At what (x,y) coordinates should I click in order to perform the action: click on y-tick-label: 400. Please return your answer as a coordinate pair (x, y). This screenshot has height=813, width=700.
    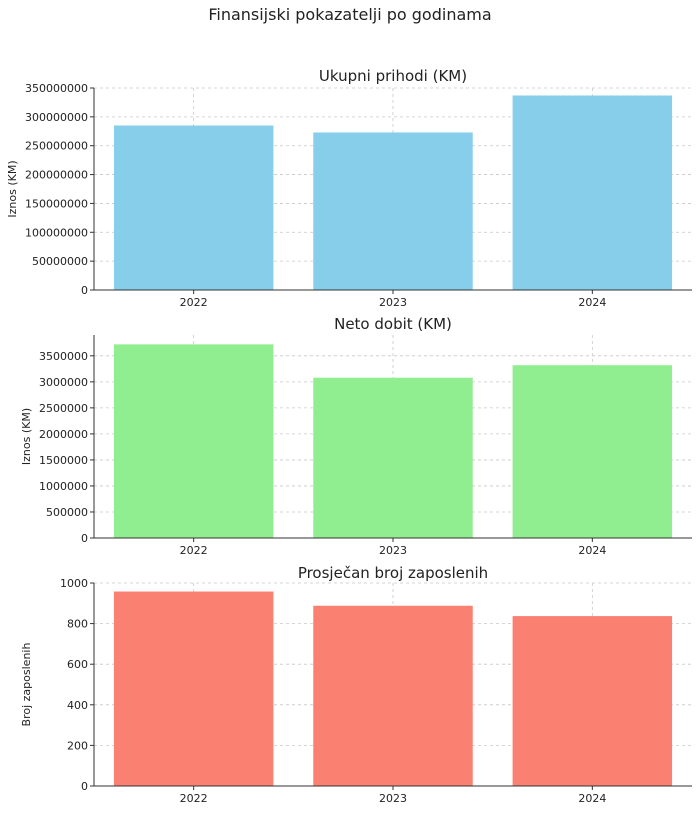
    Looking at the image, I should click on (77, 705).